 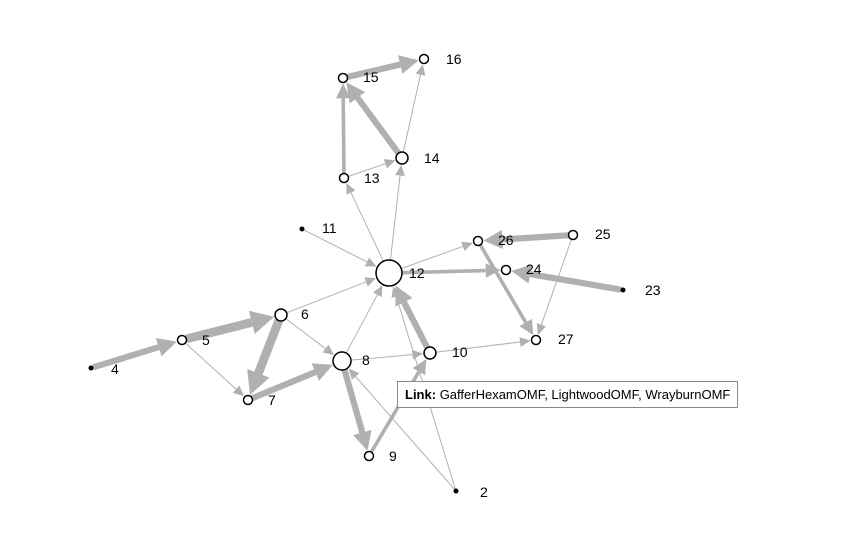 I want to click on node-label: 13, so click(x=372, y=178).